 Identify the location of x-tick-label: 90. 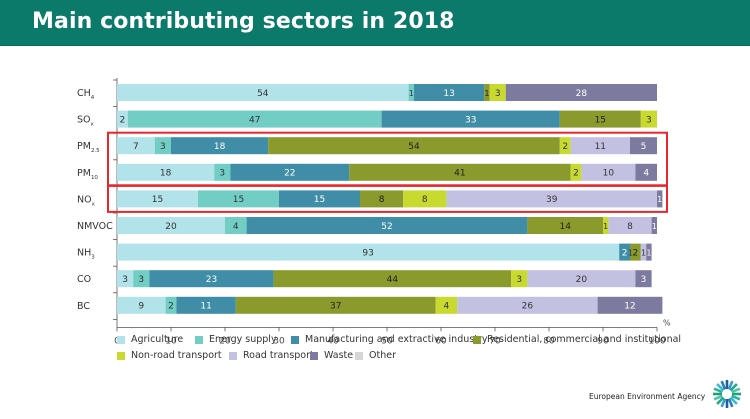
(603, 341).